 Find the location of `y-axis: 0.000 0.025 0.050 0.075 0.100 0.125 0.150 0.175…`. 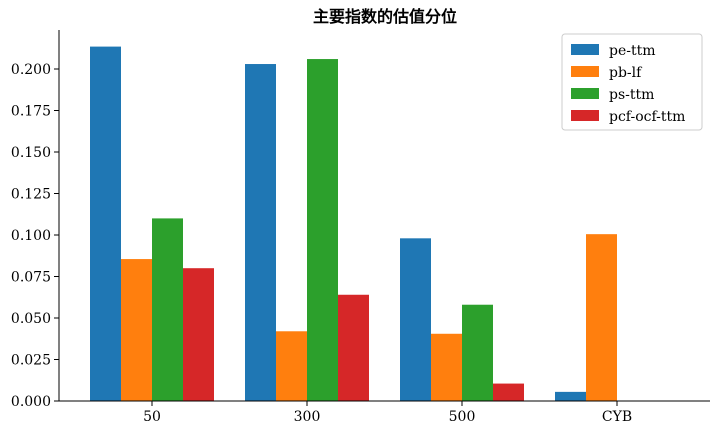

y-axis: 0.000 0.025 0.050 0.075 0.100 0.125 0.150 0.175… is located at coordinates (35, 236).